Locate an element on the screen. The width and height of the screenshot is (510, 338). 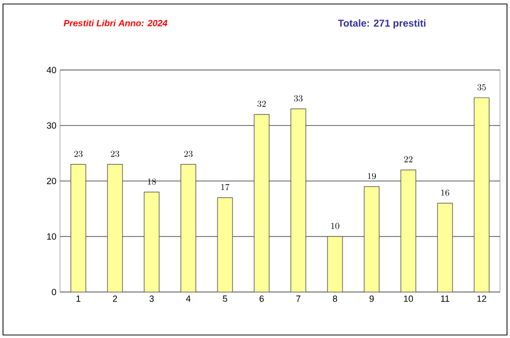
data-label: 22 is located at coordinates (408, 159).